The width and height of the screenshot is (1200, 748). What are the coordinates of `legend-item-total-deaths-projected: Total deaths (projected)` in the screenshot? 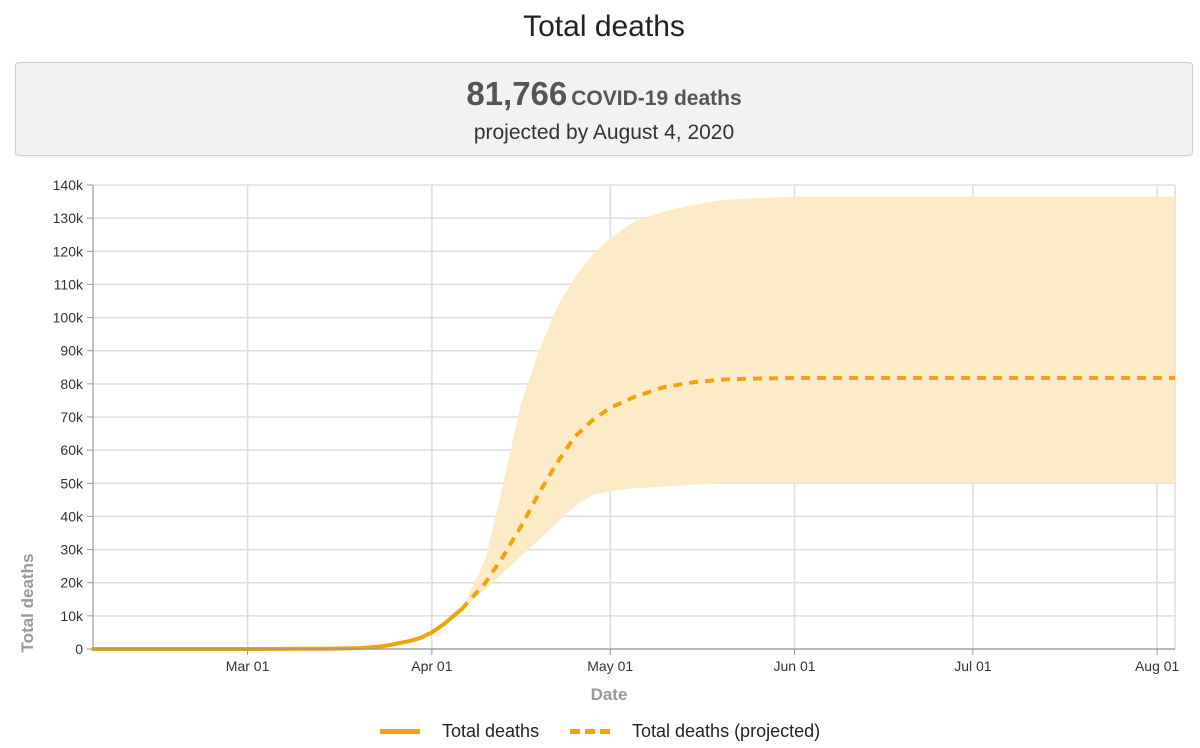 It's located at (695, 731).